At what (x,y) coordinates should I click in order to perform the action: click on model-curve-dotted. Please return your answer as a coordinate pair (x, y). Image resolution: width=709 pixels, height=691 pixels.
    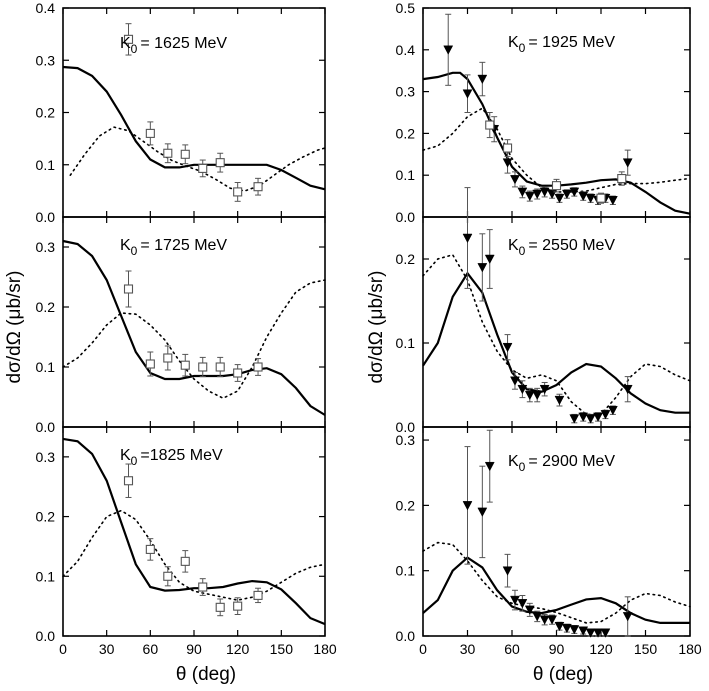
    Looking at the image, I should click on (194, 339).